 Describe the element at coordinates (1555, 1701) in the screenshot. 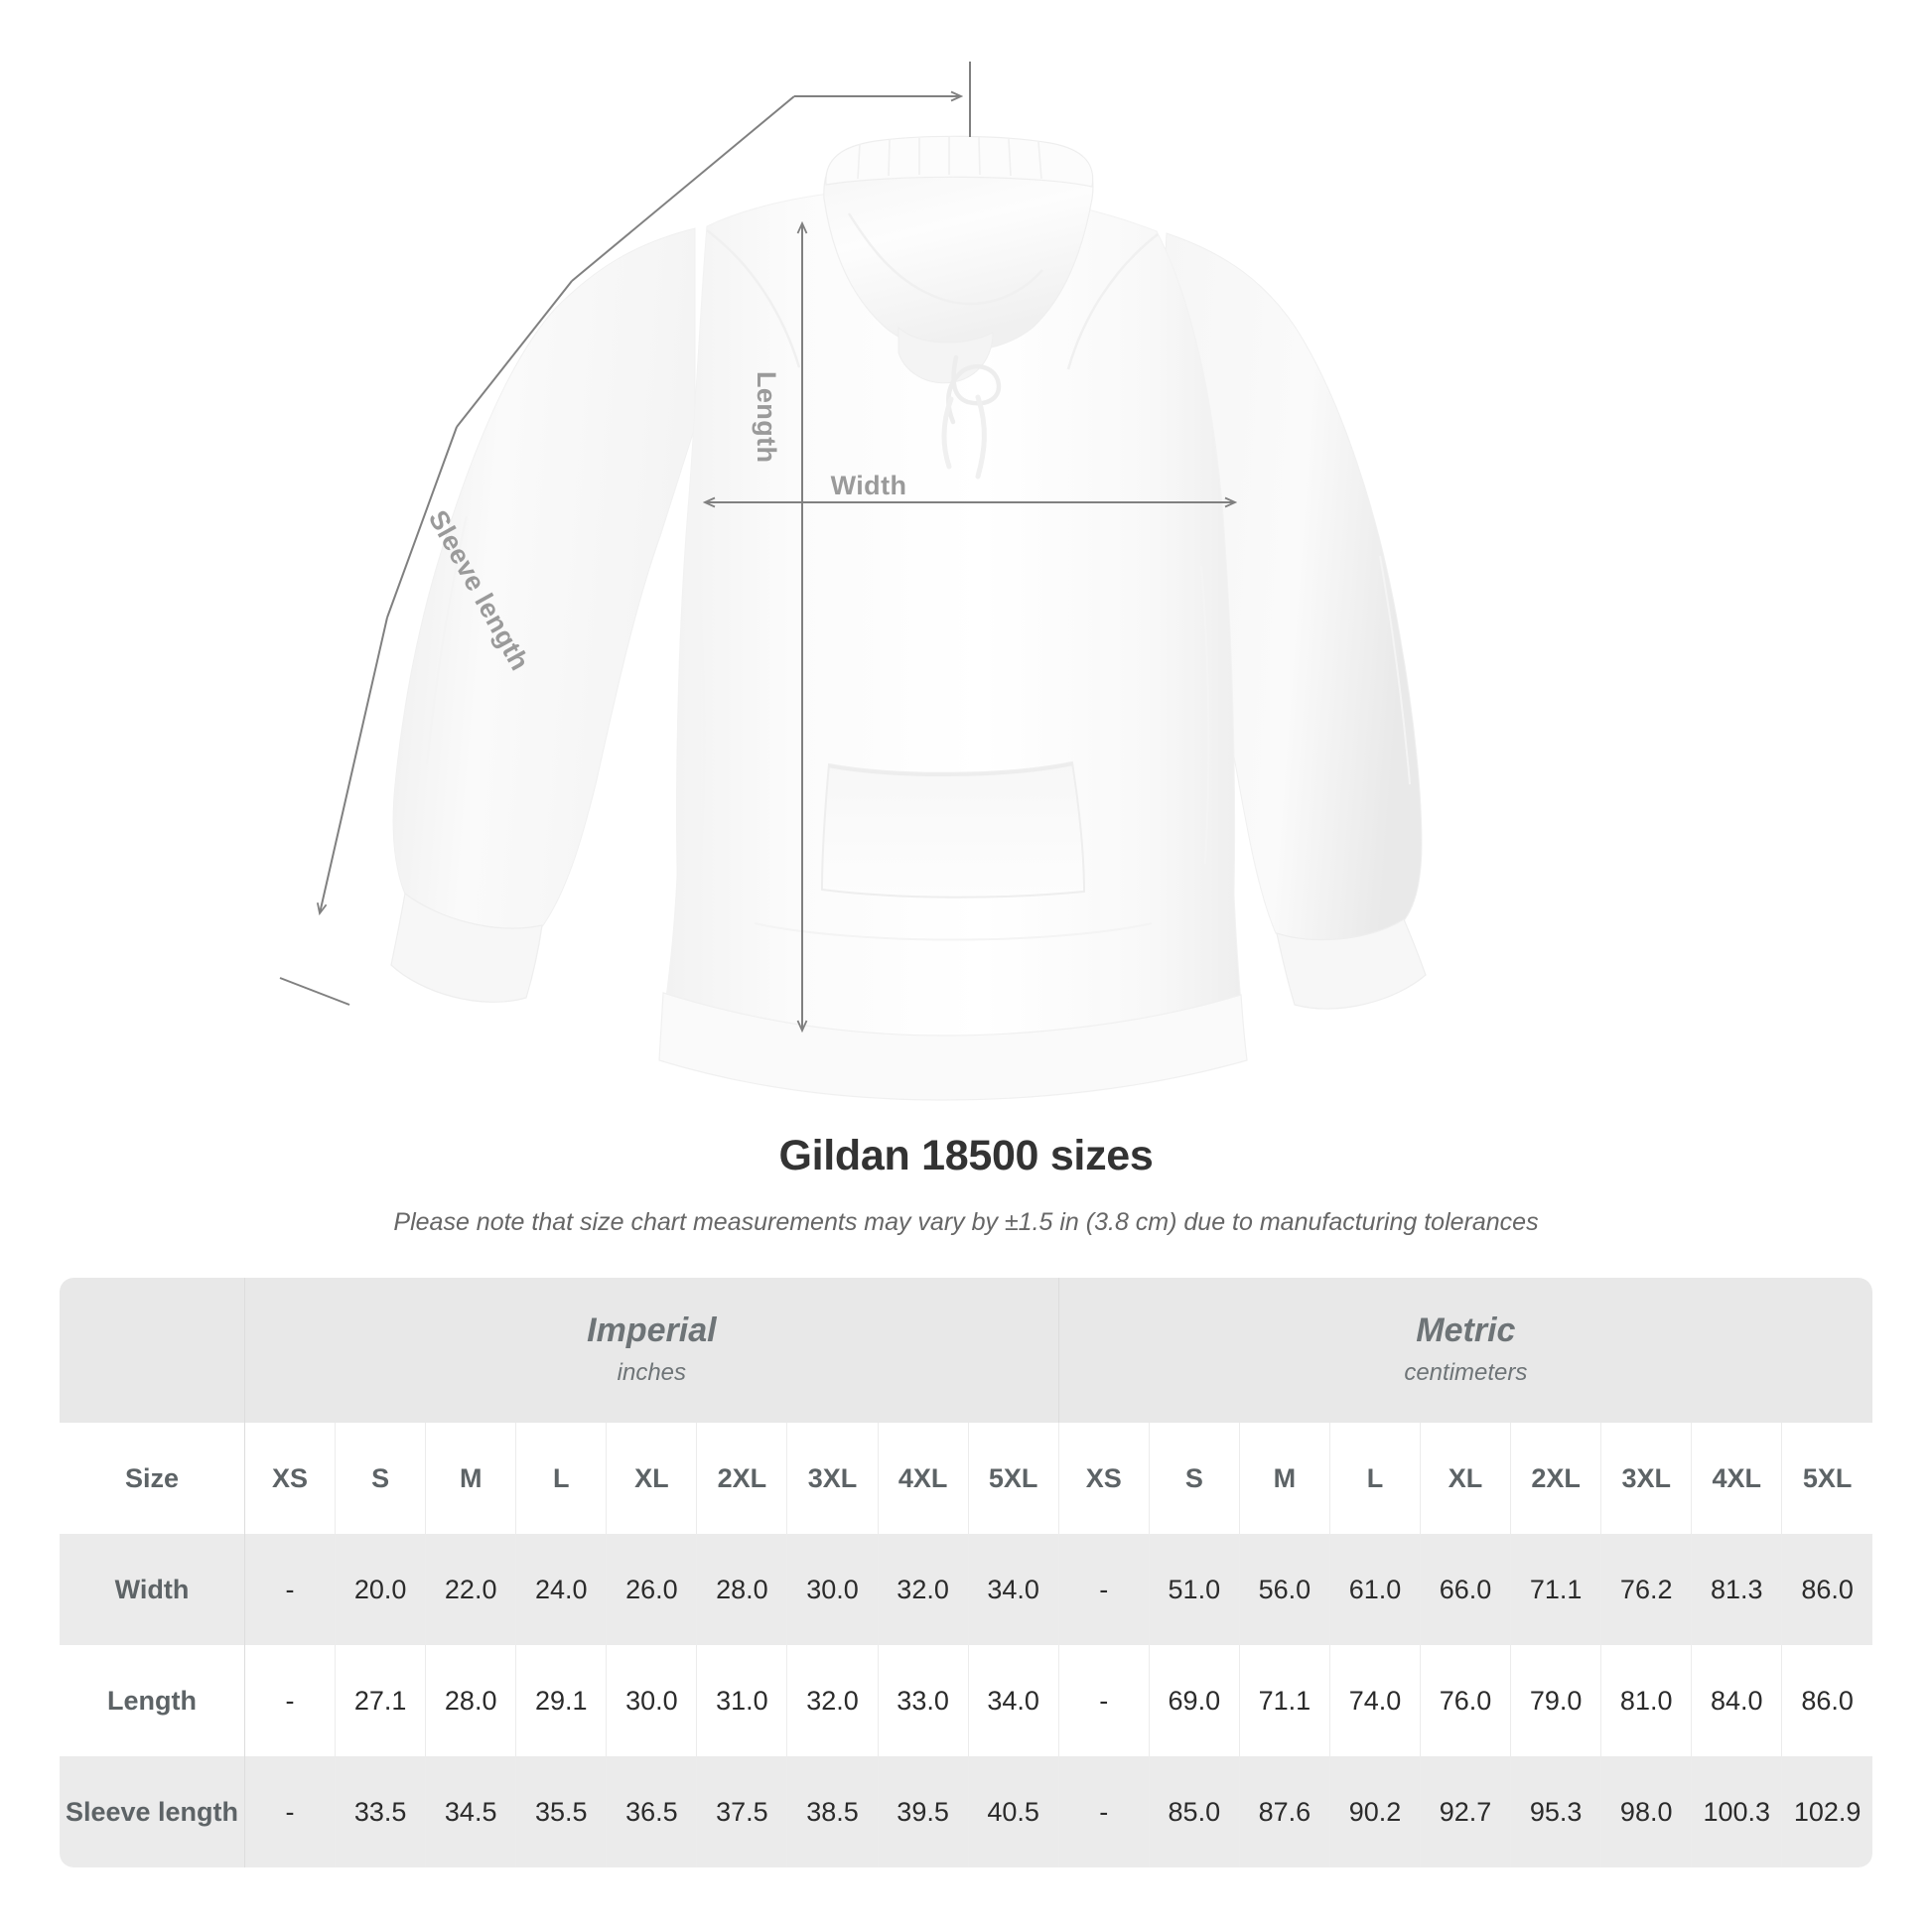

I see `cell-length-metric-2xl: 79.0` at that location.